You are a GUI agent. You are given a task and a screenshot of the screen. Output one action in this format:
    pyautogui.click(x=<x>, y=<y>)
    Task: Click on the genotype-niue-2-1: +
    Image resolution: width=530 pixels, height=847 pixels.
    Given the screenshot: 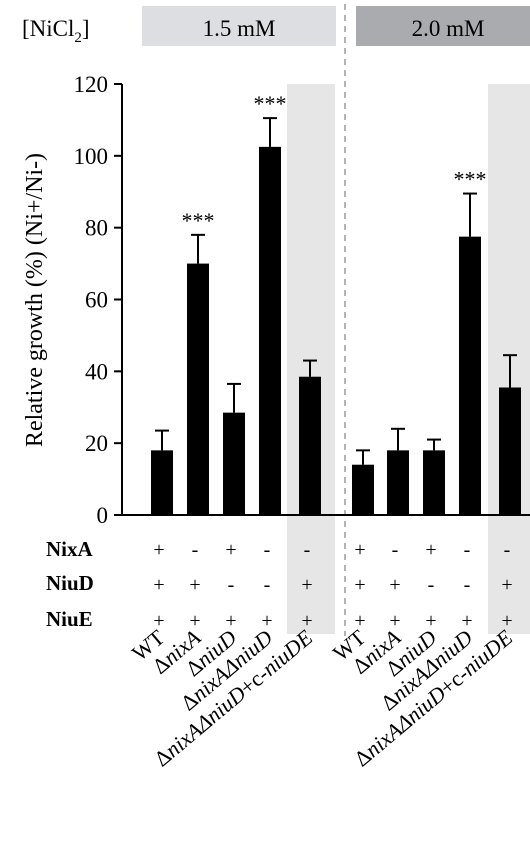 What is the action you would take?
    pyautogui.click(x=359, y=621)
    